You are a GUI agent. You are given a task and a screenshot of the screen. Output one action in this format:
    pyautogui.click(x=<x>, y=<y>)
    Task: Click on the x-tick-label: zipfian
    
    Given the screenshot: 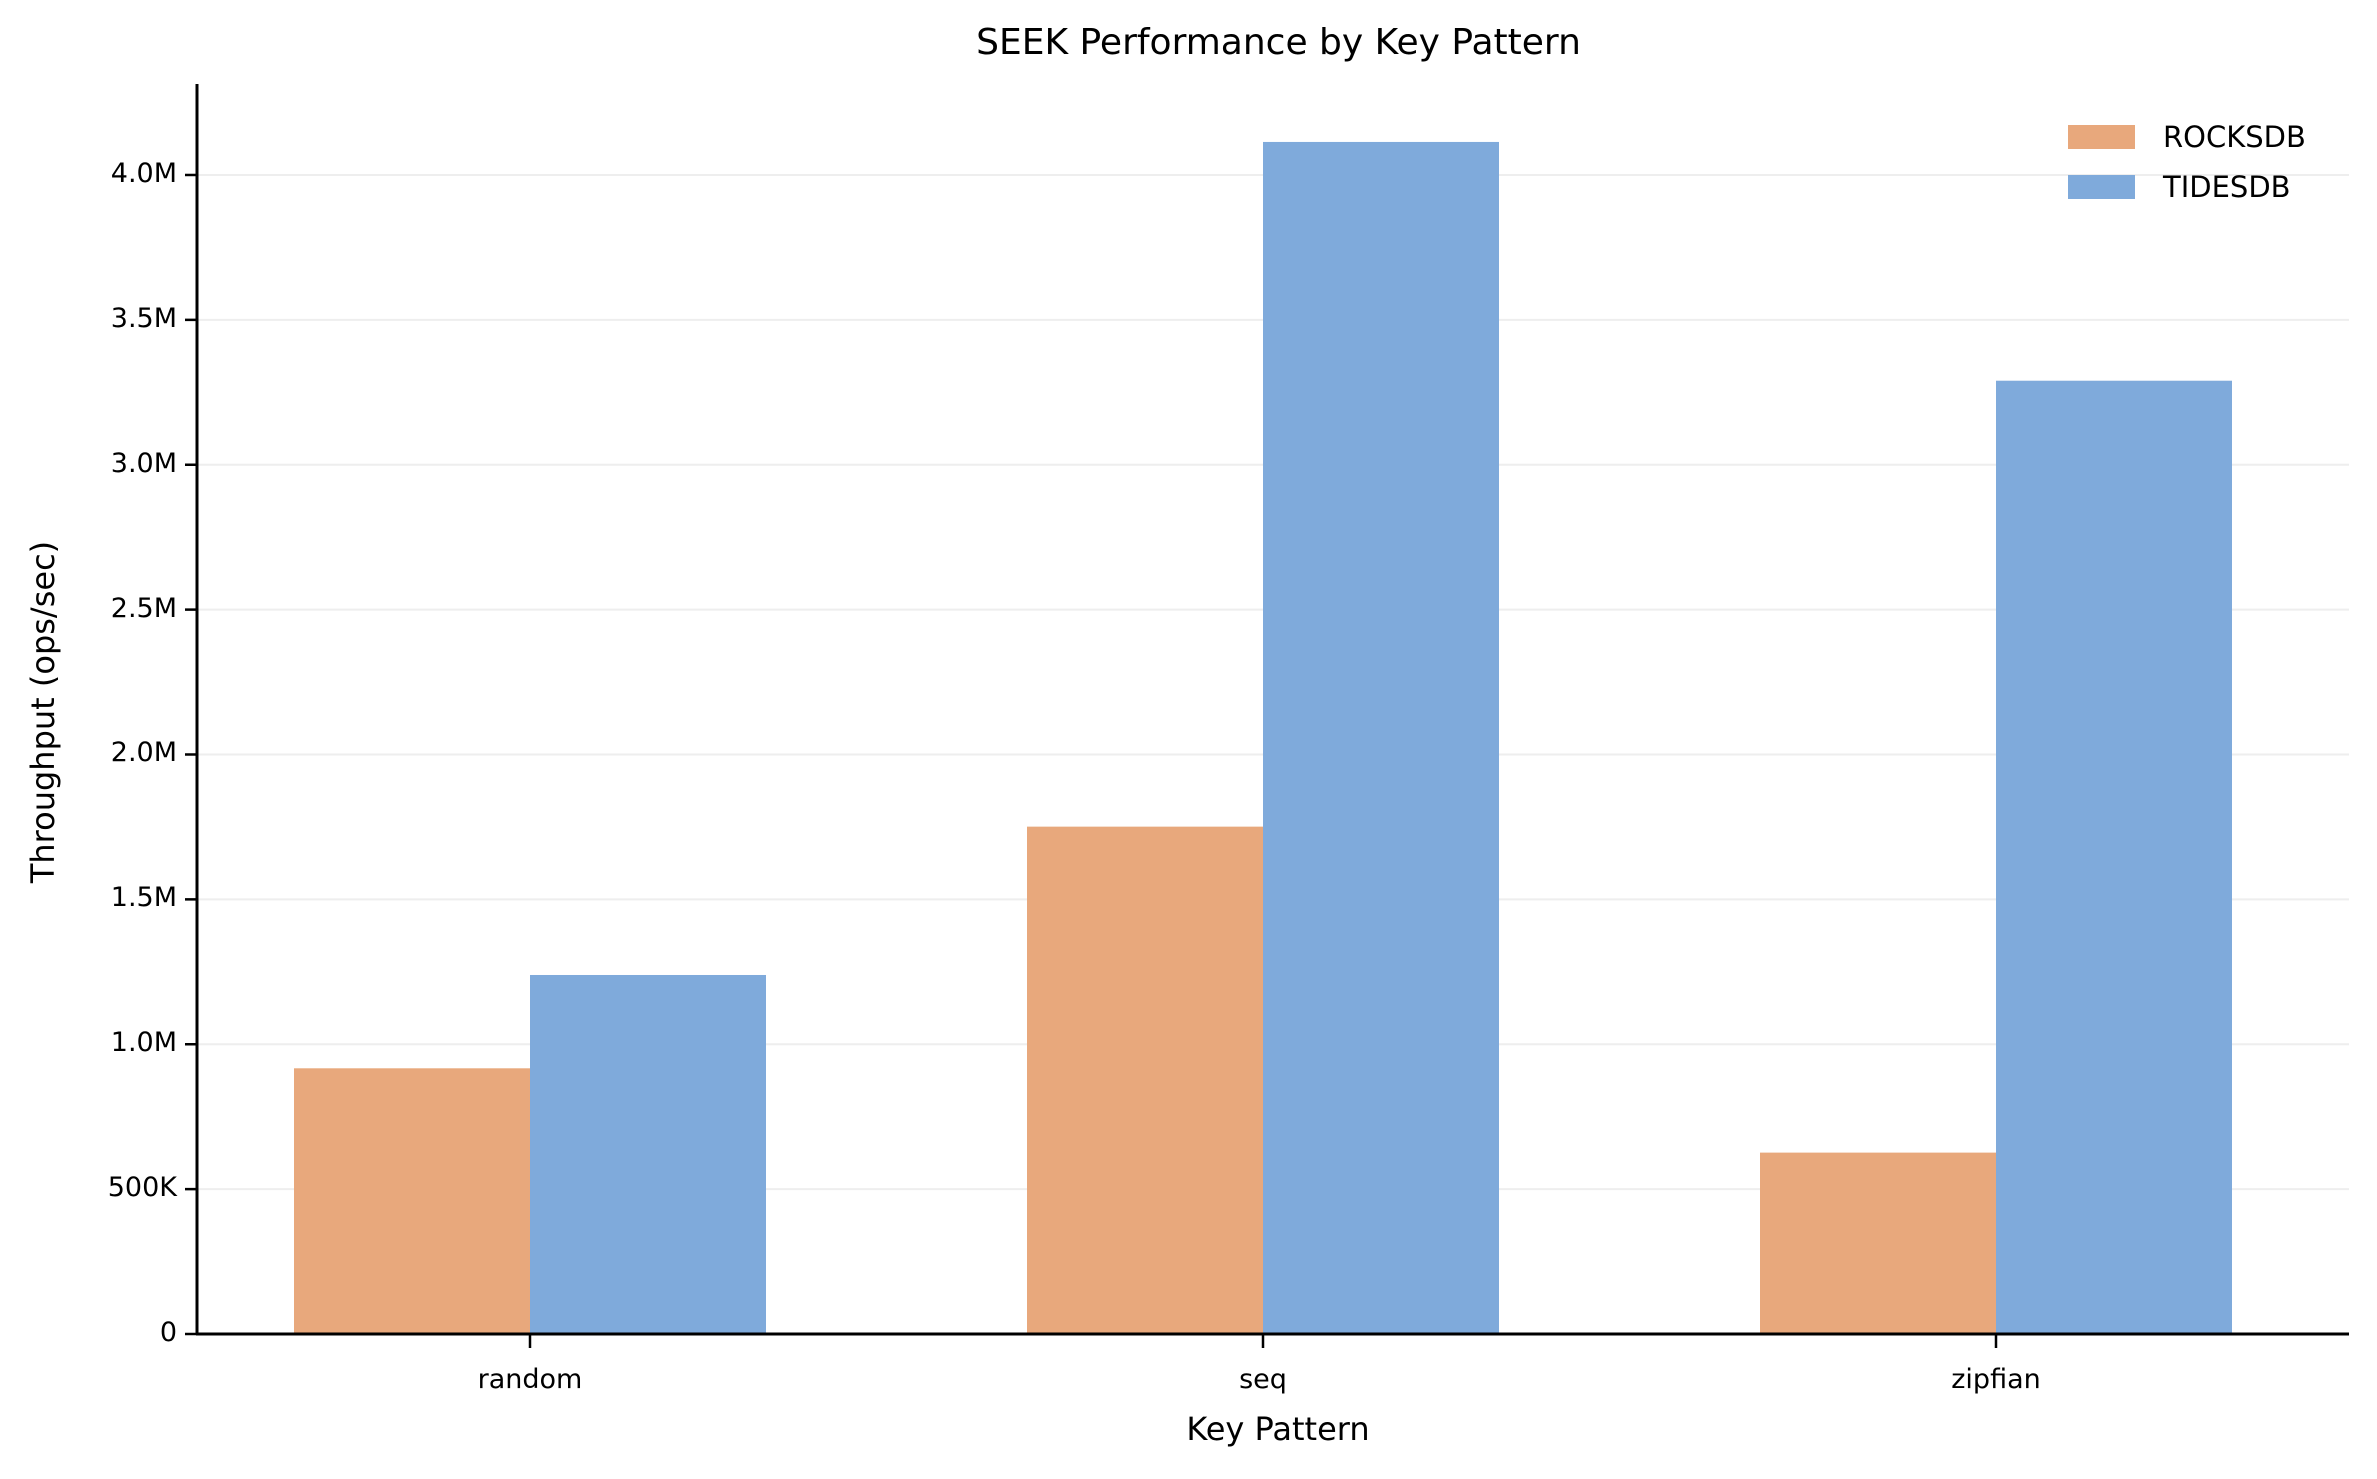 What is the action you would take?
    pyautogui.click(x=1996, y=1379)
    